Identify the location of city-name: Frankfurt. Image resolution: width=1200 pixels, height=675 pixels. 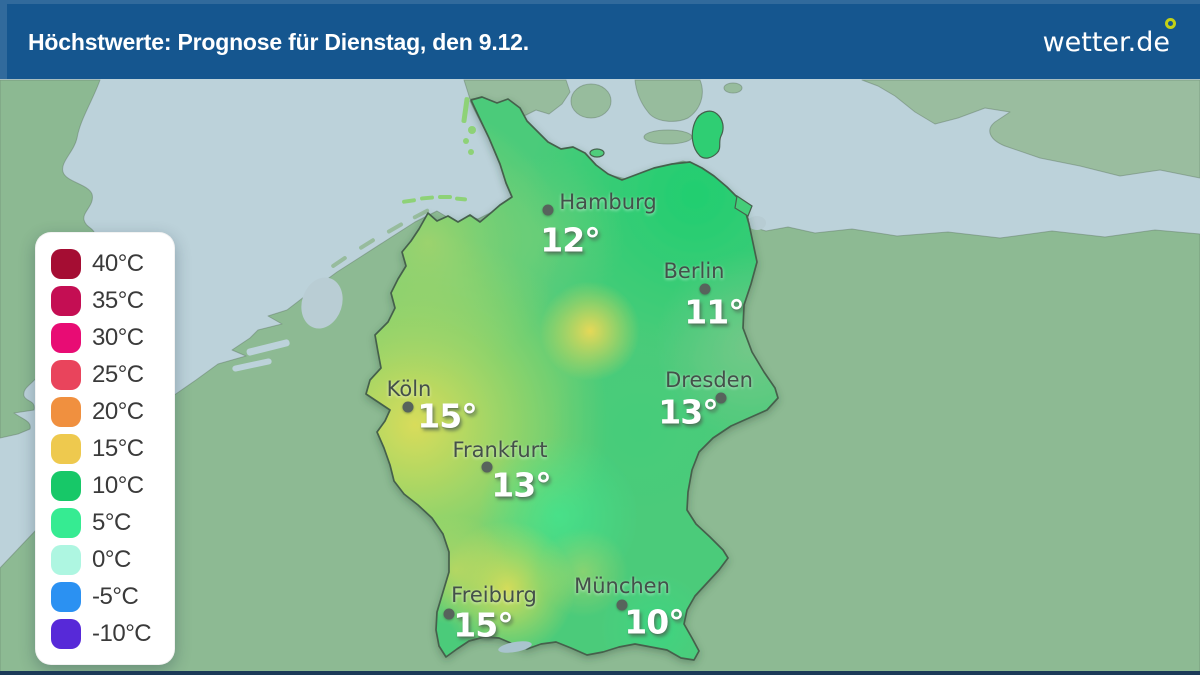
(500, 450).